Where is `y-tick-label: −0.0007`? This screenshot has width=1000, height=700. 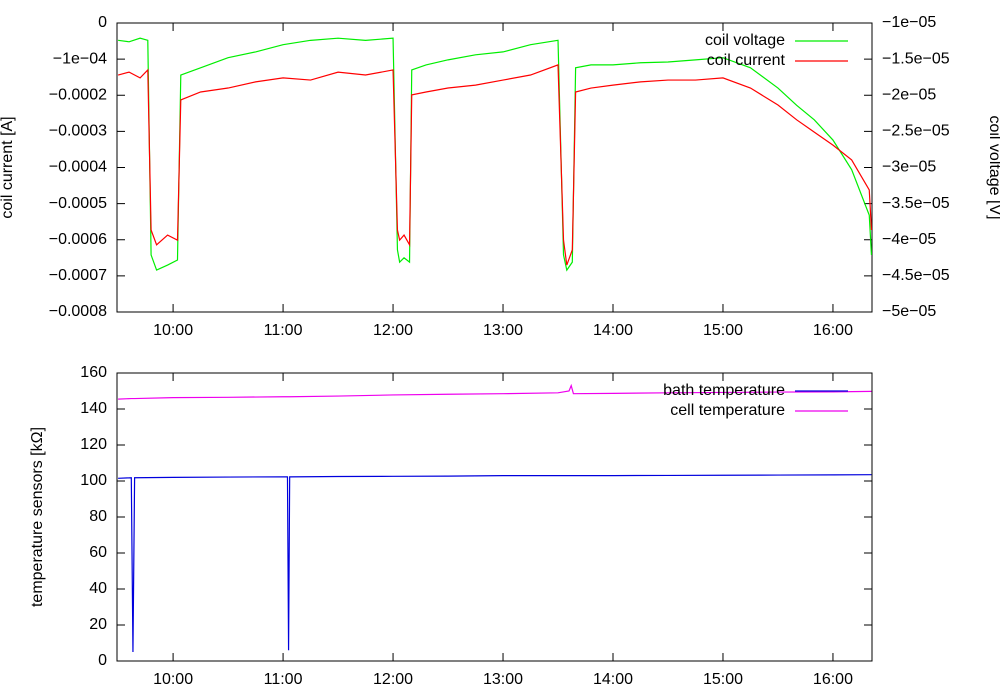
y-tick-label: −0.0007 is located at coordinates (78, 275).